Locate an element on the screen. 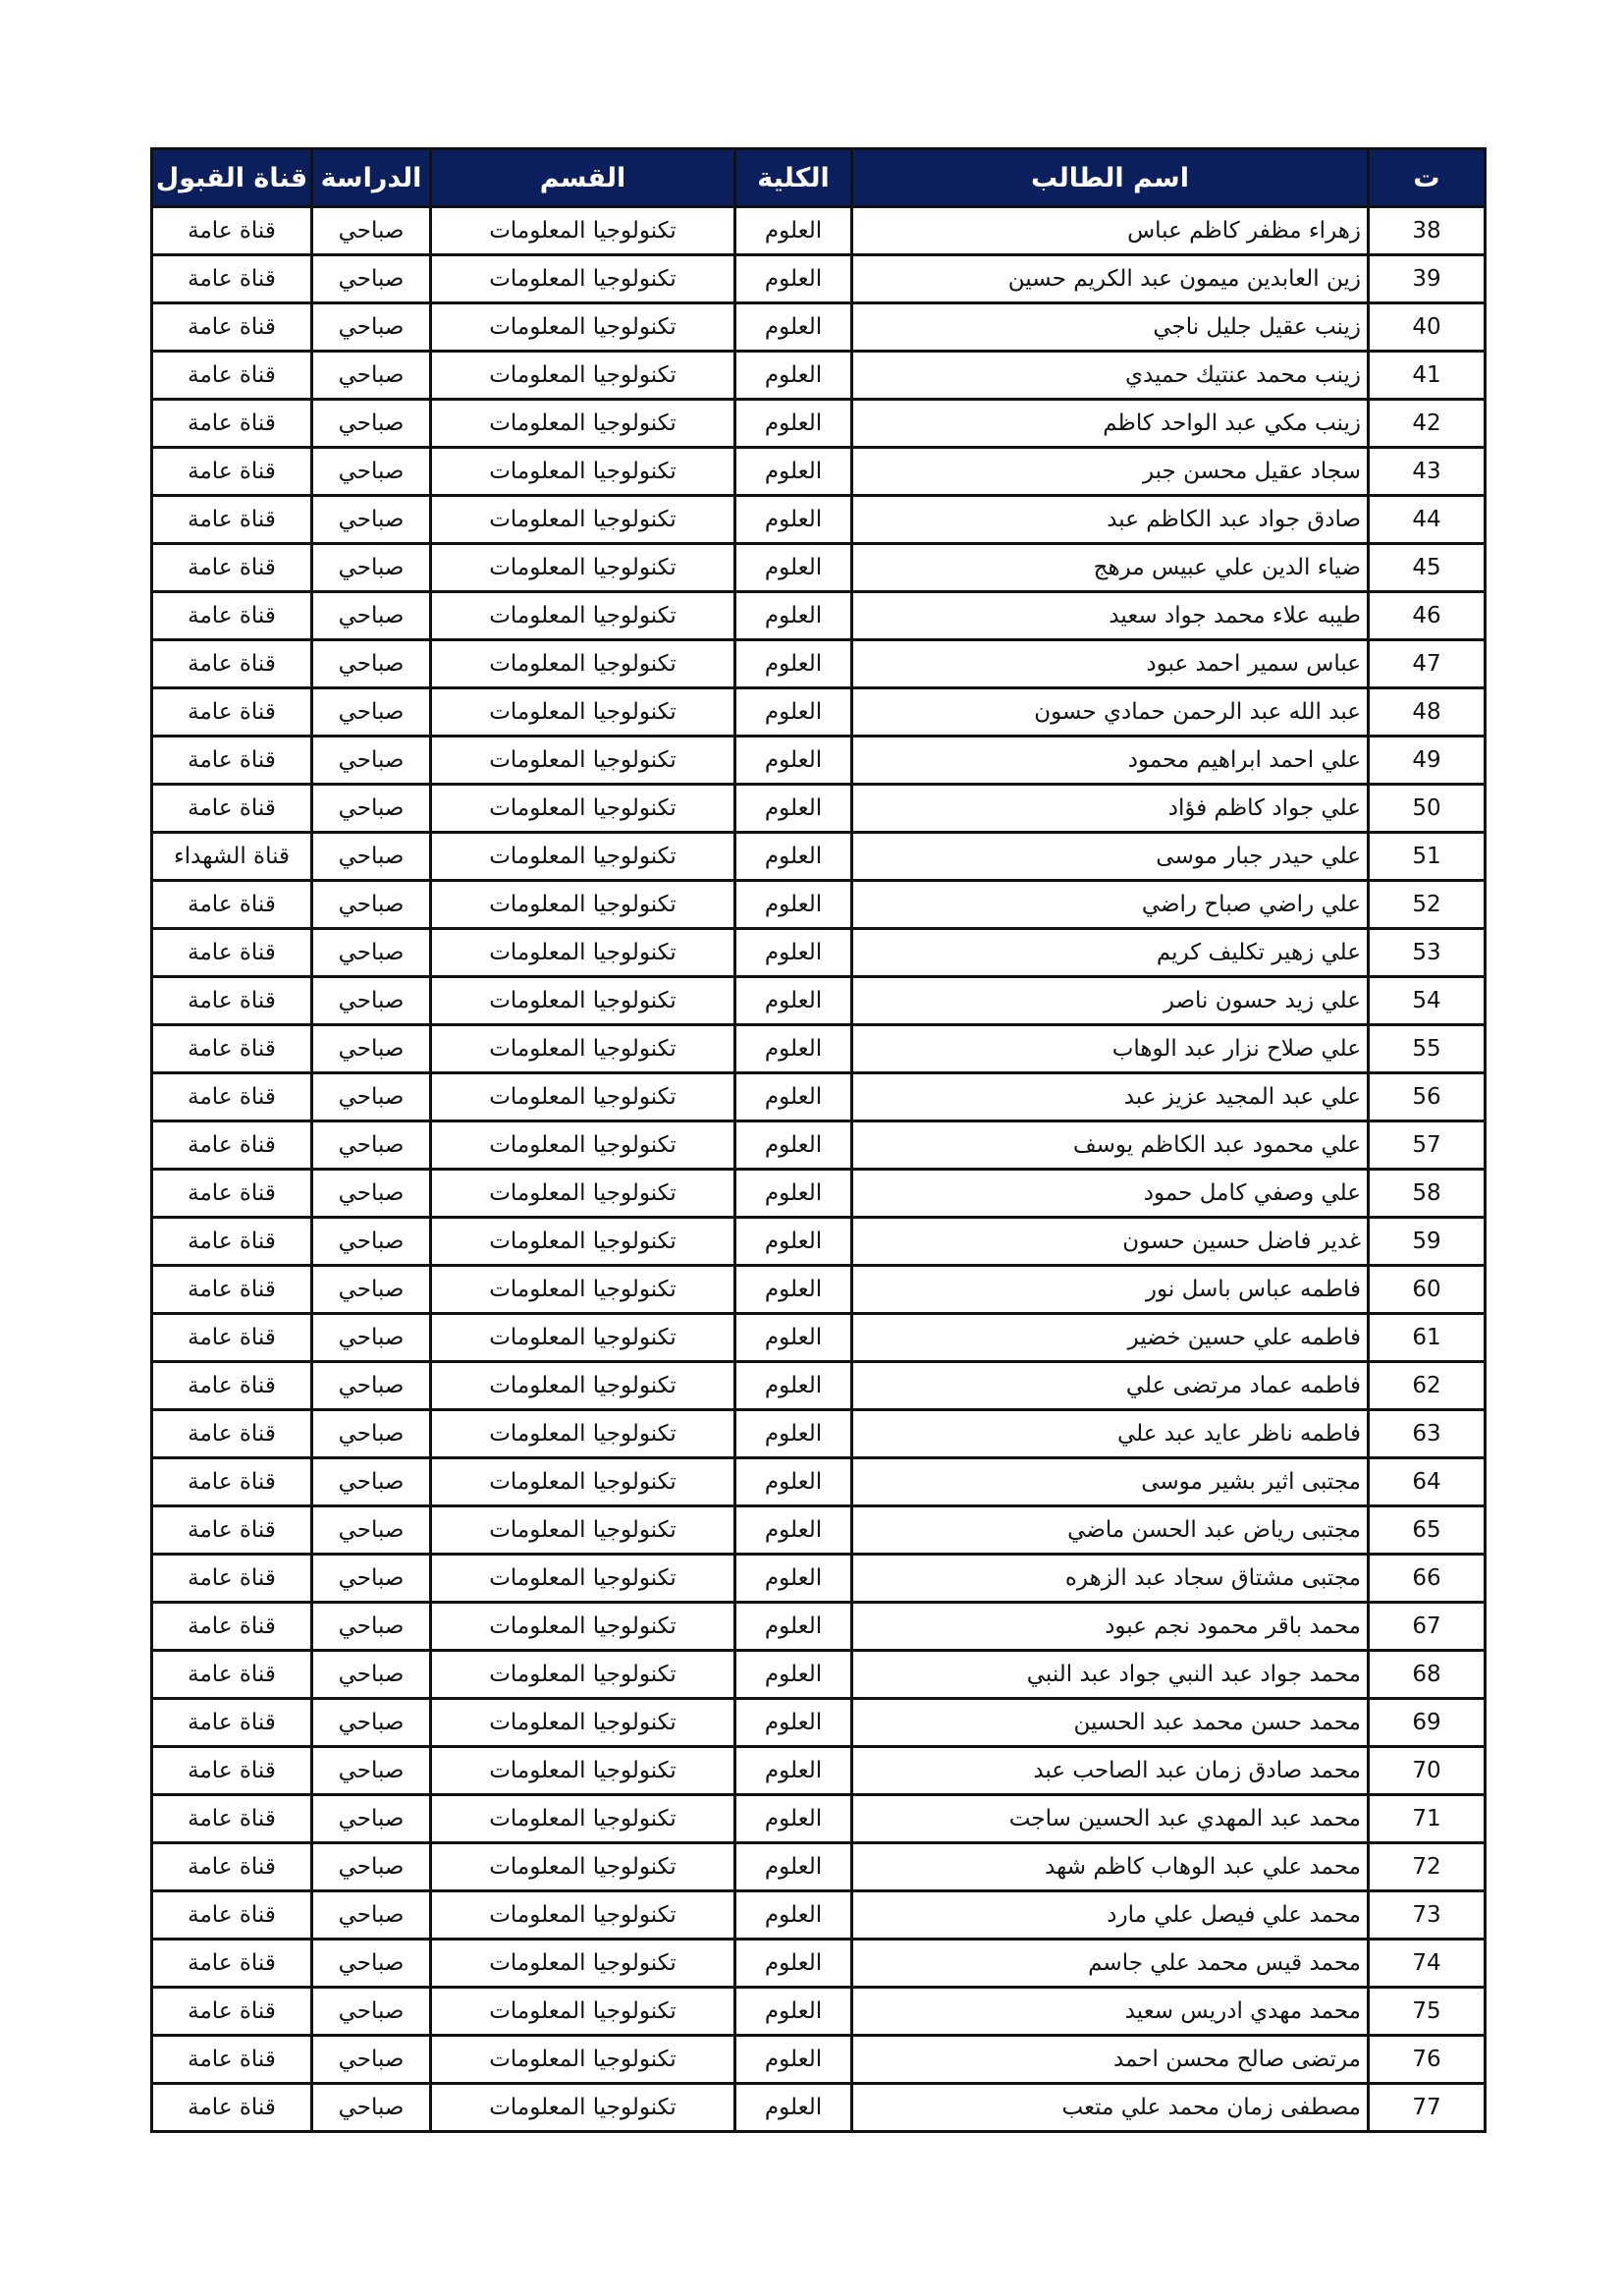  student-name-cell: محمد صادق زمان عبد الصاحب عبد is located at coordinates (1110, 1770).